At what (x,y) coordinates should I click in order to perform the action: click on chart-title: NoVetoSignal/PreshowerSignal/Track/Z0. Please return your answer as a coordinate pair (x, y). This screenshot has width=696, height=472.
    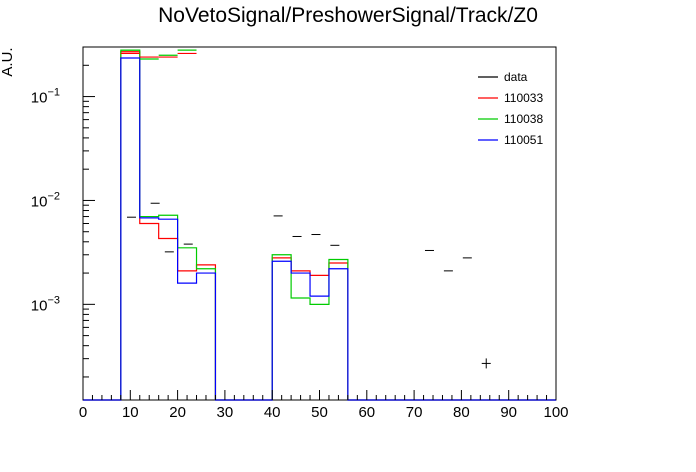
    Looking at the image, I should click on (348, 15).